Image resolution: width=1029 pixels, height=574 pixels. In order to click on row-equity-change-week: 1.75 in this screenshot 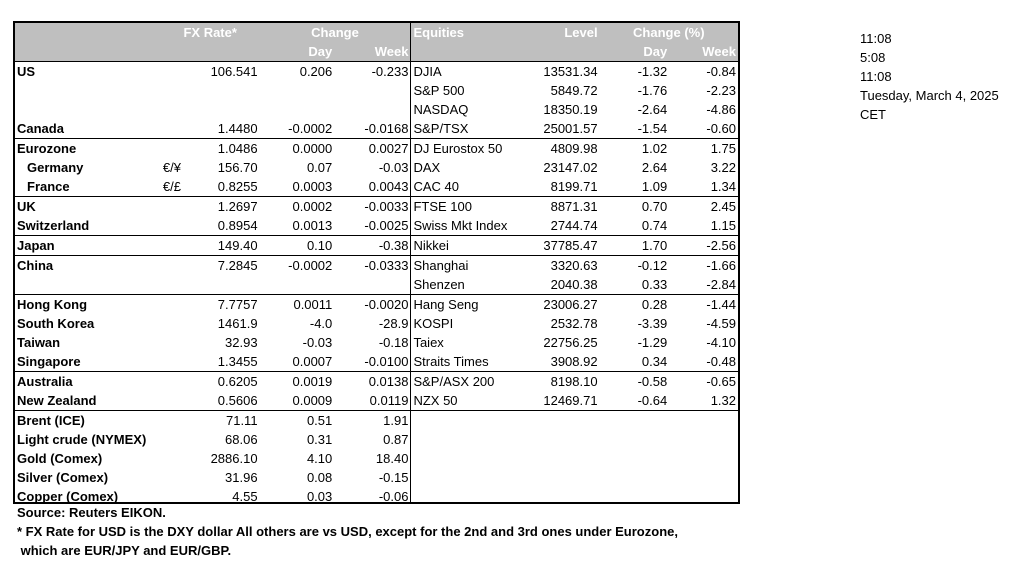, I will do `click(703, 148)`.